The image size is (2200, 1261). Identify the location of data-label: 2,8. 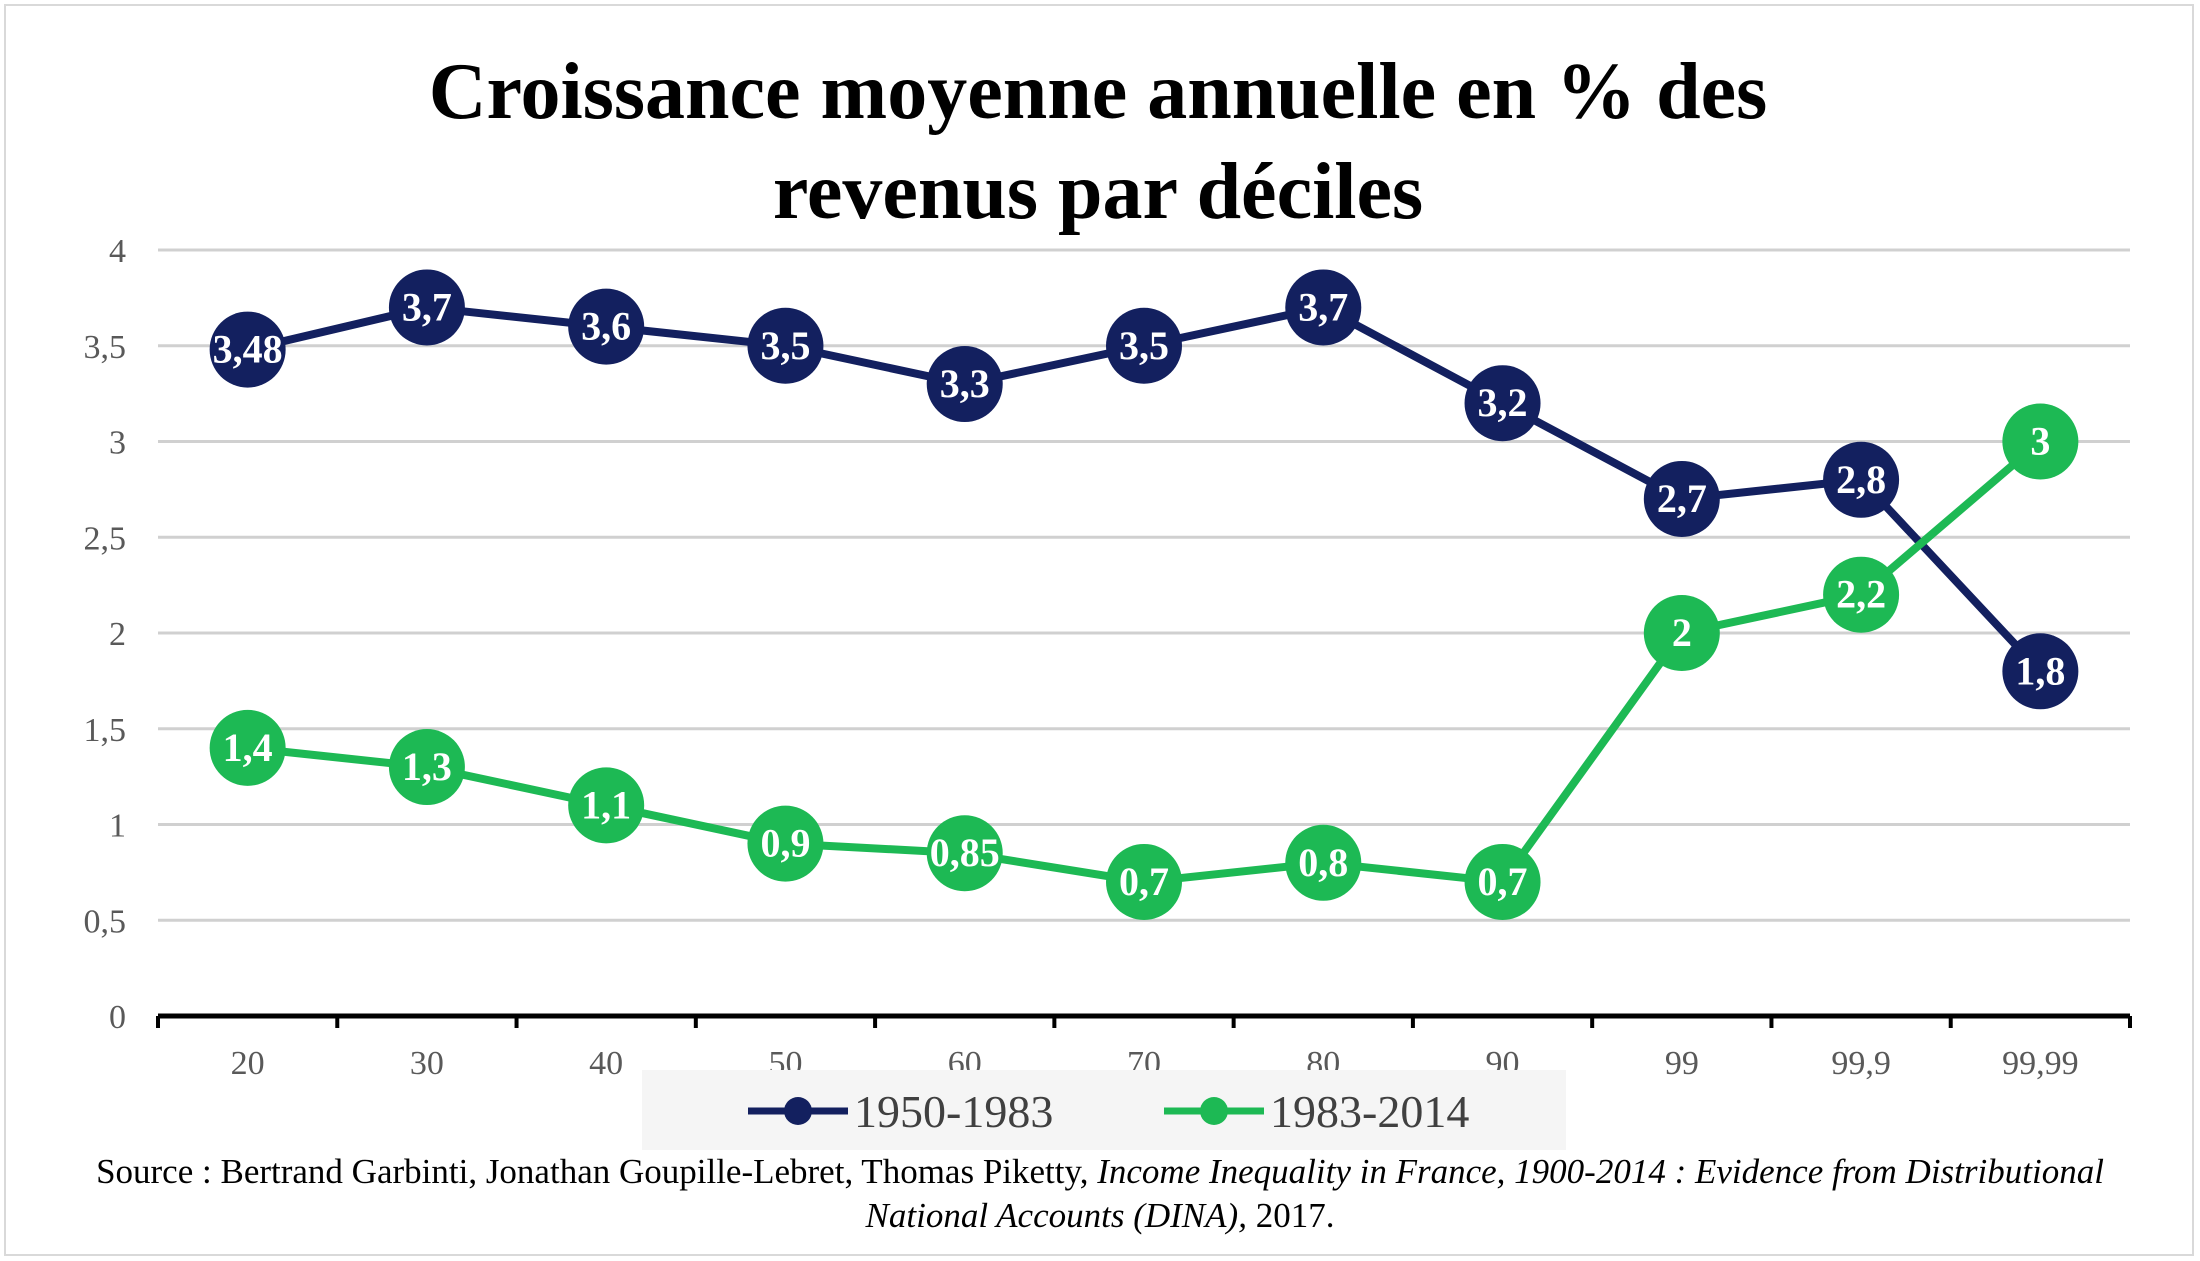
(1861, 479).